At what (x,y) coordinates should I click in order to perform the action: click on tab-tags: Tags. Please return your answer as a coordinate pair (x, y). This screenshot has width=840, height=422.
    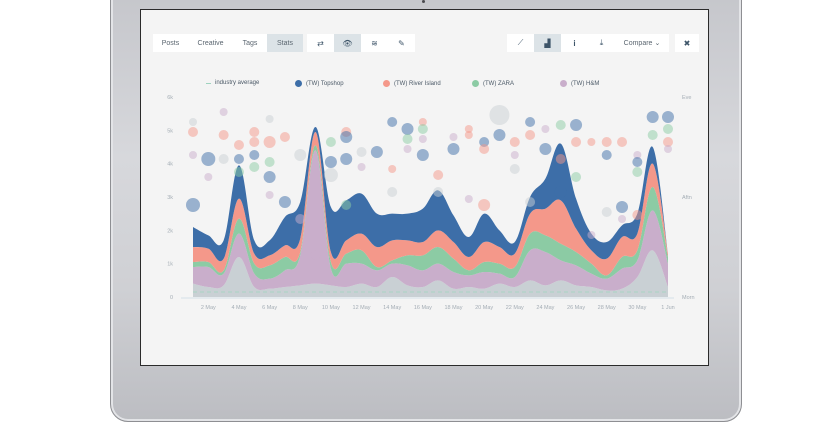
    Looking at the image, I should click on (250, 43).